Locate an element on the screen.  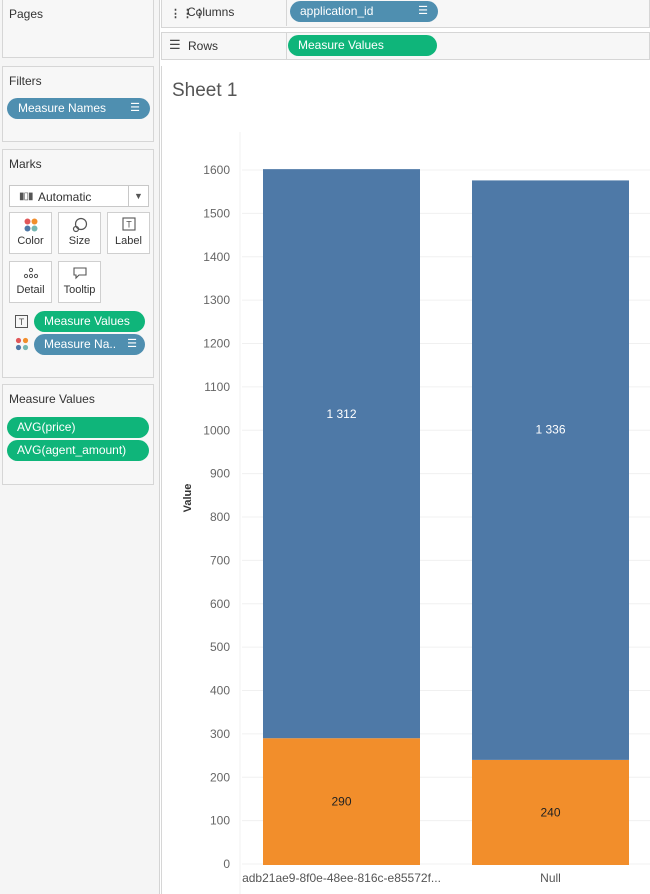
y-tick-label: 400 is located at coordinates (220, 691).